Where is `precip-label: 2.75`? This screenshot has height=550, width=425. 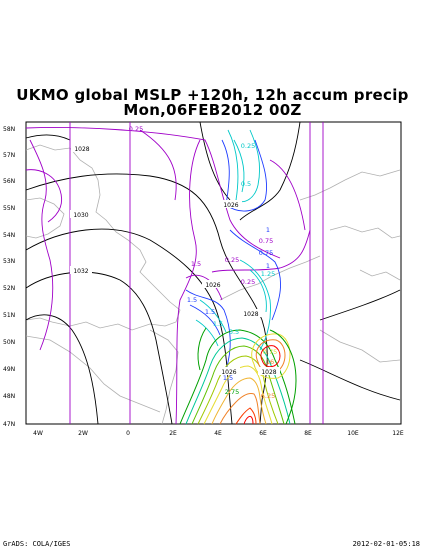
precip-label: 2.75 is located at coordinates (232, 392).